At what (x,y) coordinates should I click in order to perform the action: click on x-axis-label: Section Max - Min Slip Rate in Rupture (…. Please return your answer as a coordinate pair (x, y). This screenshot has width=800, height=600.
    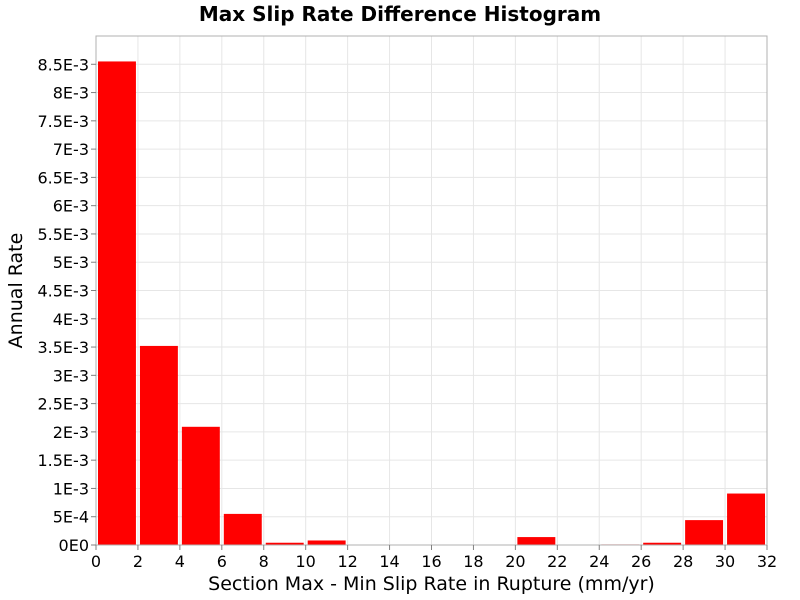
    Looking at the image, I should click on (431, 584).